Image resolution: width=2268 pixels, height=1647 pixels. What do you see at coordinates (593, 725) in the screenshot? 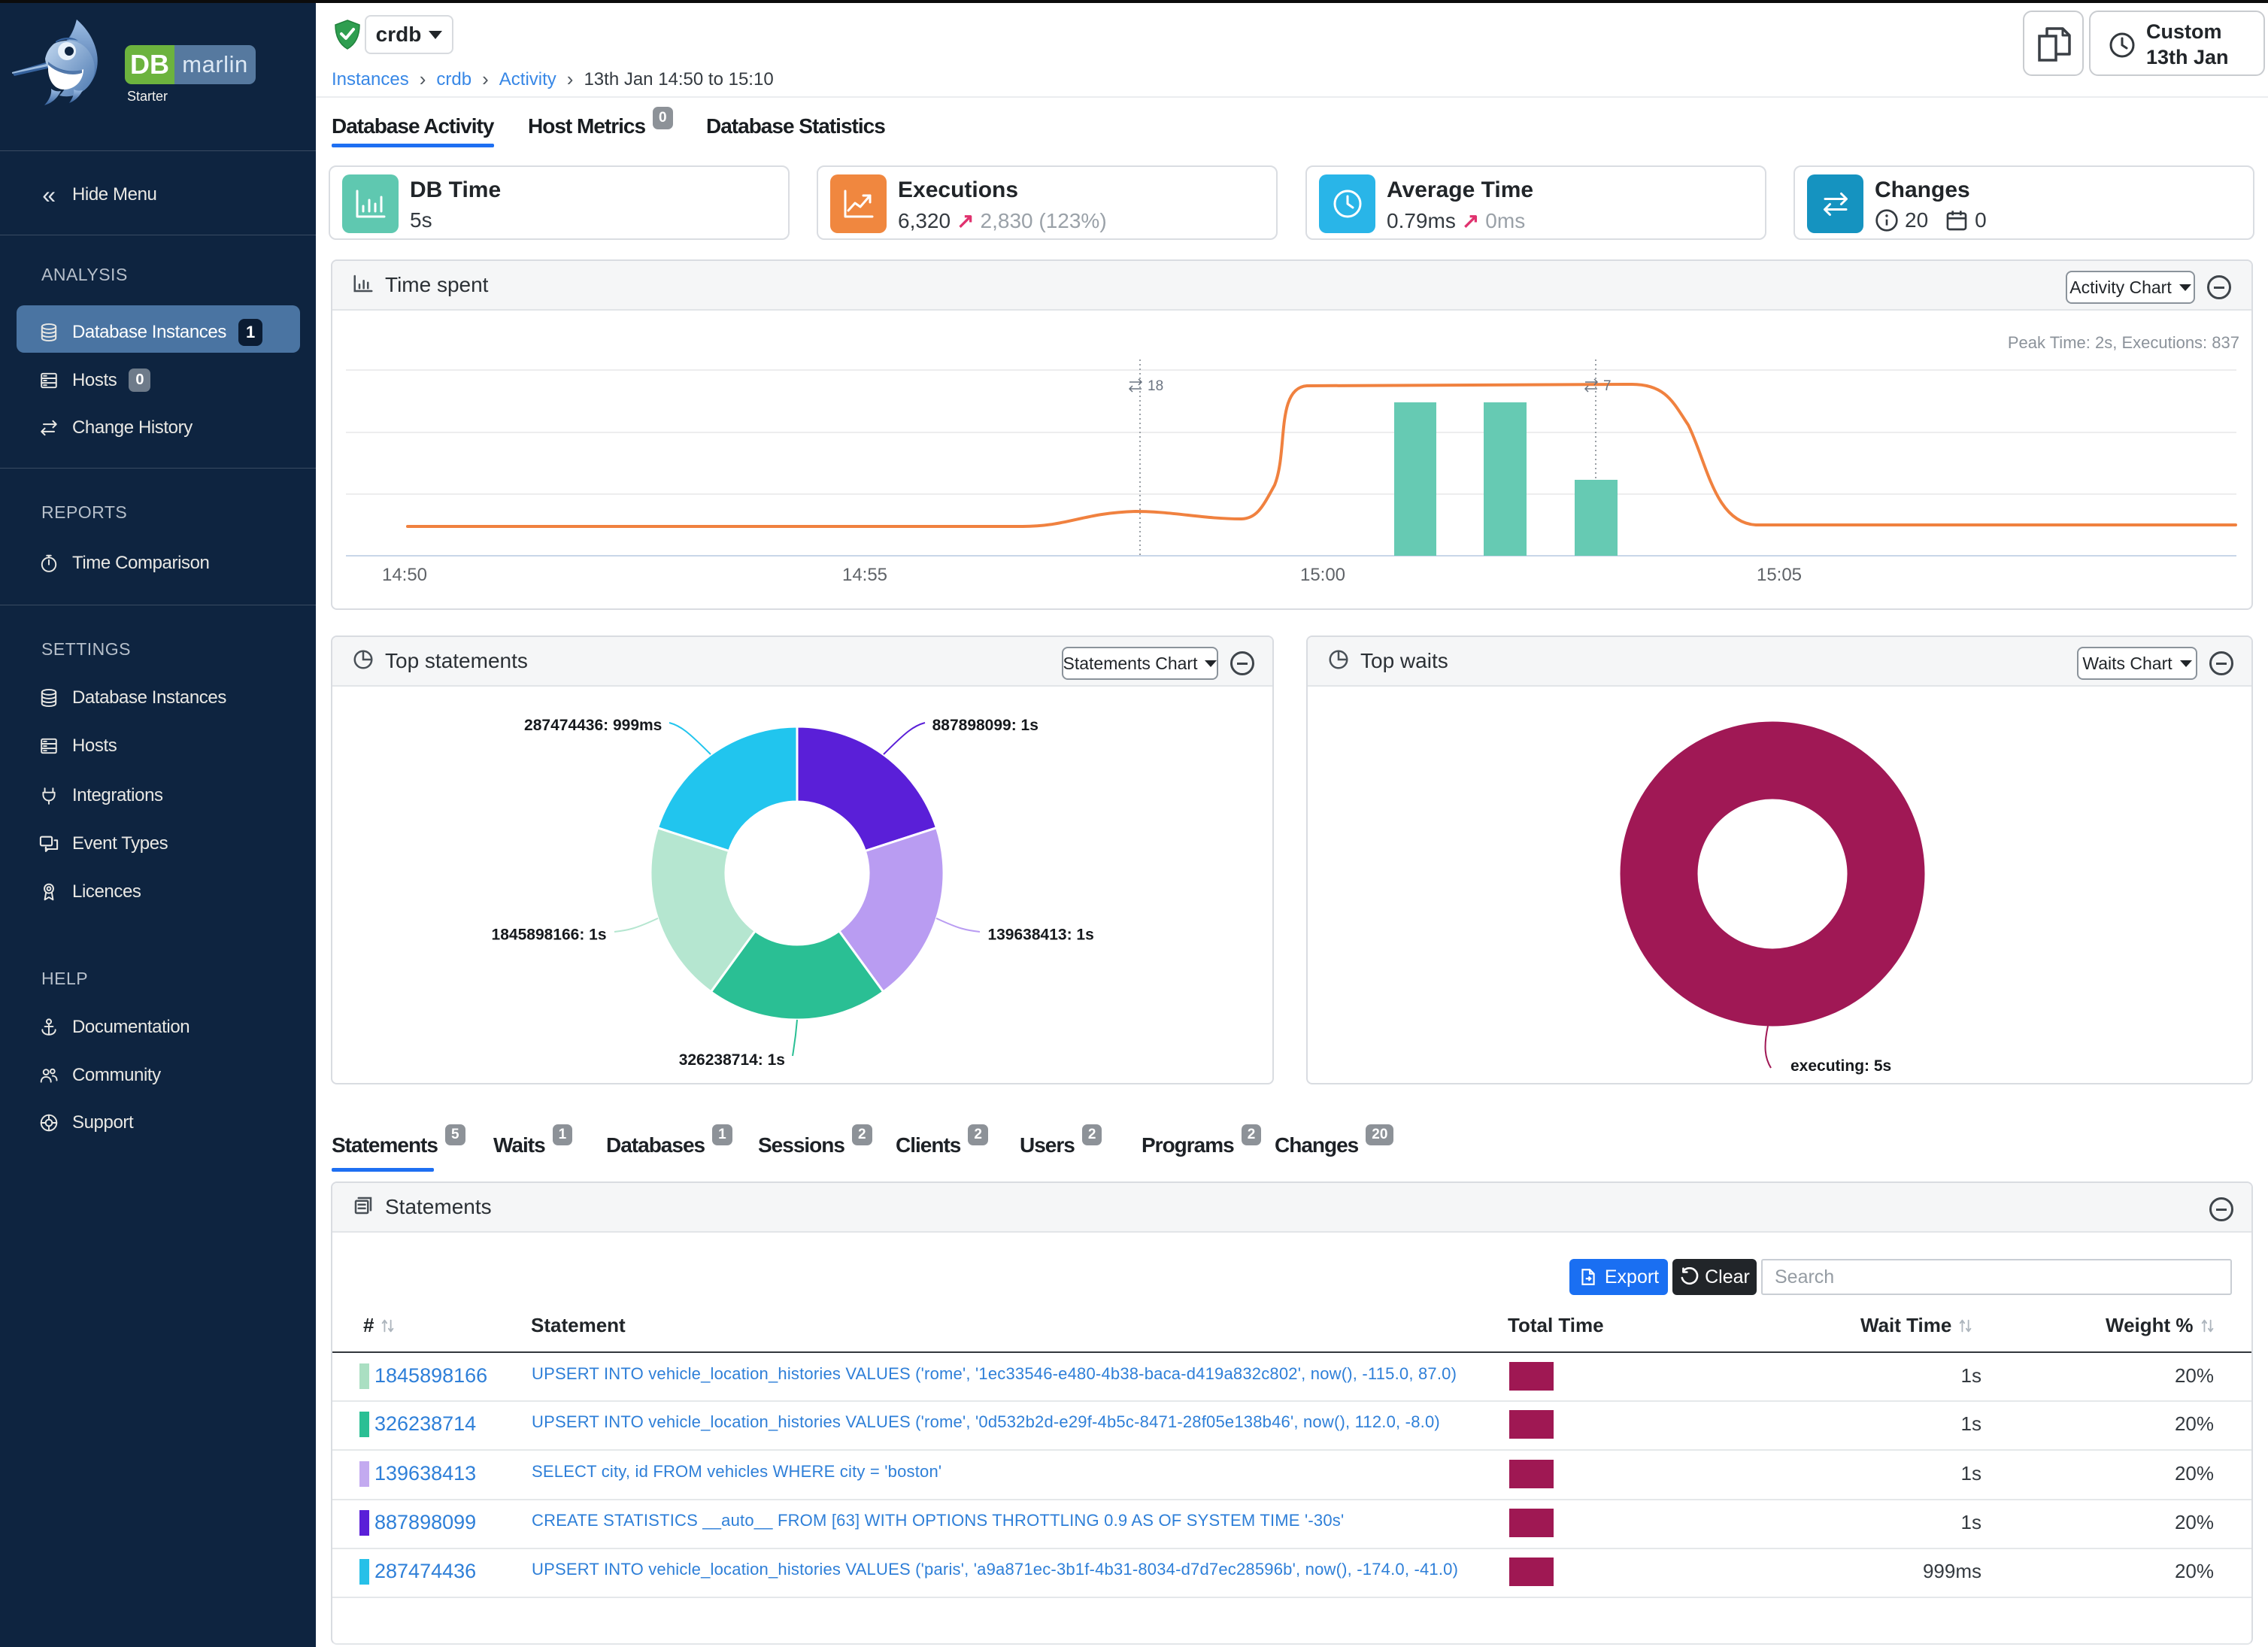
I see `svg-text: 287474436: 999ms` at bounding box center [593, 725].